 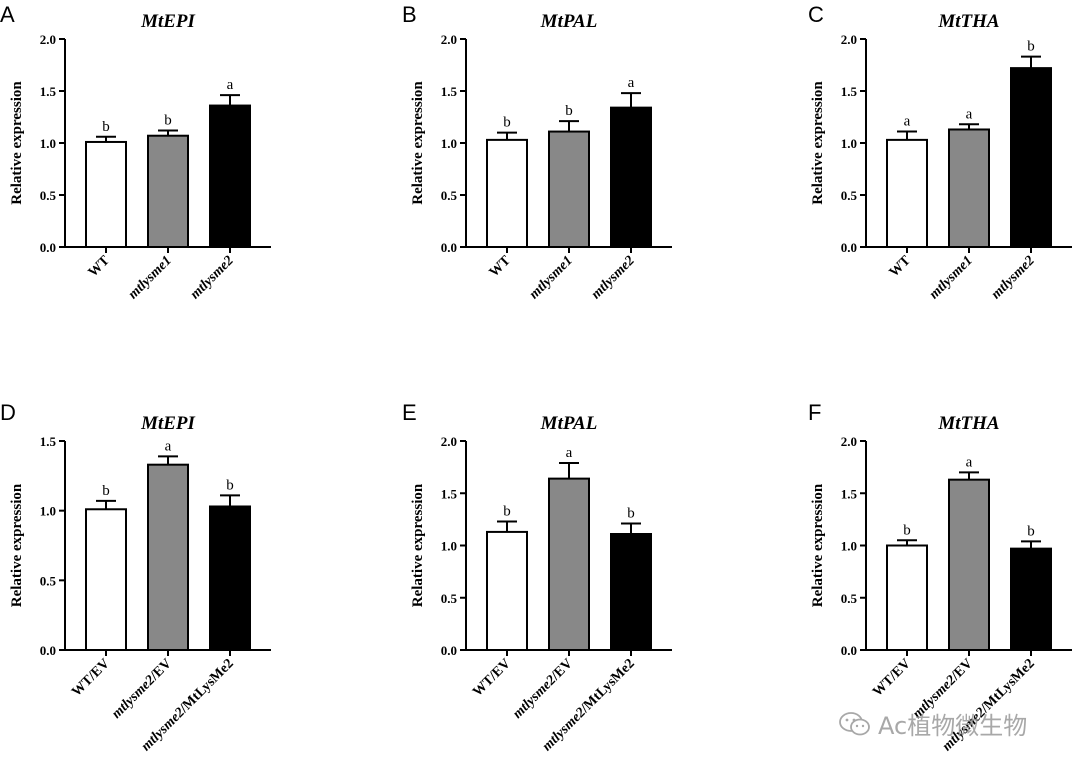 I want to click on watermark: Ac植物微生物, so click(x=932, y=723).